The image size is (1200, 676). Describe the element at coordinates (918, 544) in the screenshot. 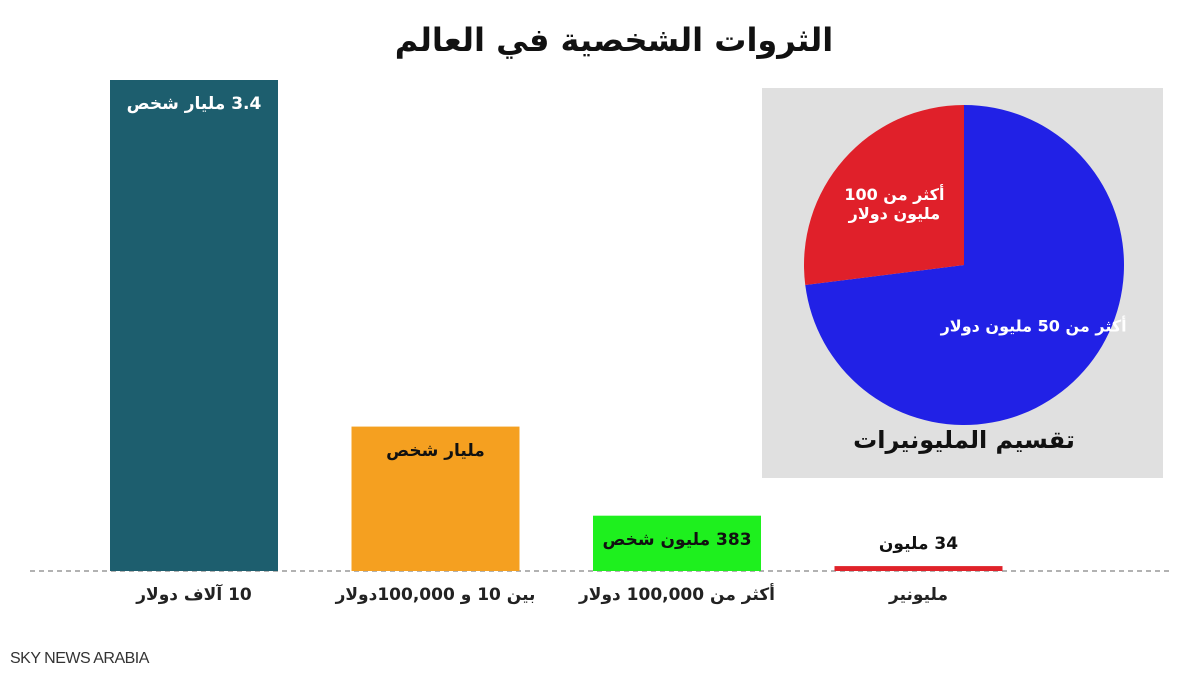

I see `value-label: 34 مليون` at that location.